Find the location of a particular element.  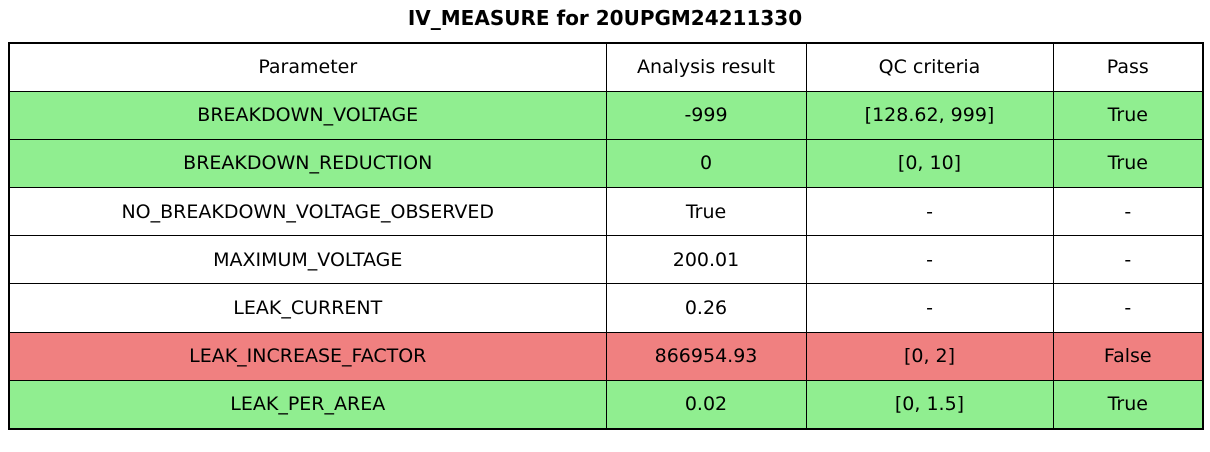

cell-qc-criteria: [128.62, 999] is located at coordinates (929, 115).